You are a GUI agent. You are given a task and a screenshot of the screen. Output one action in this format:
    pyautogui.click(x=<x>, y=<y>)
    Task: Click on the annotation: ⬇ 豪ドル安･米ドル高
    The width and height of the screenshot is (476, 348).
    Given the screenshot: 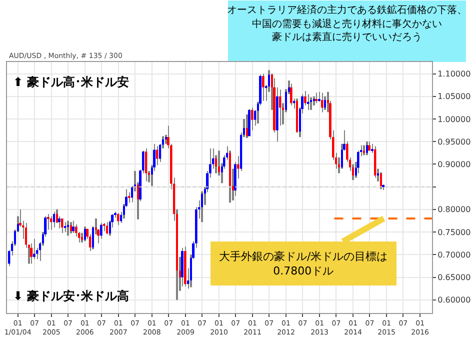 What is the action you would take?
    pyautogui.click(x=71, y=296)
    